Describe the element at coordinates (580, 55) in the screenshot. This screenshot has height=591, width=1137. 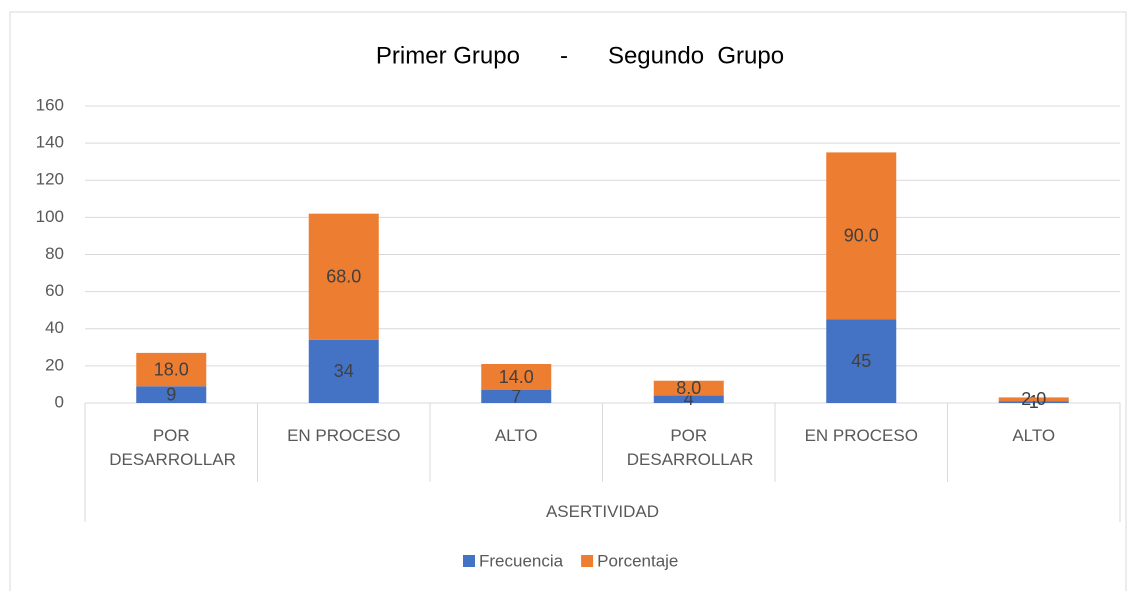
I see `chart-title: Primer Grupo - Segundo Grupo` at that location.